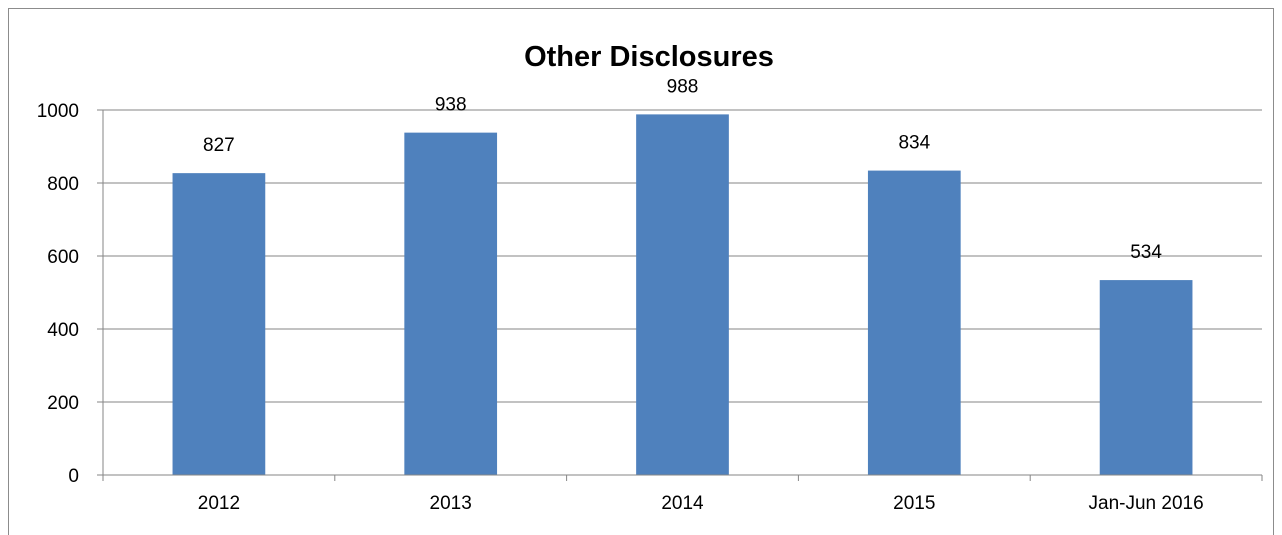 This screenshot has height=535, width=1282. I want to click on y-tick-label: 200, so click(63, 403).